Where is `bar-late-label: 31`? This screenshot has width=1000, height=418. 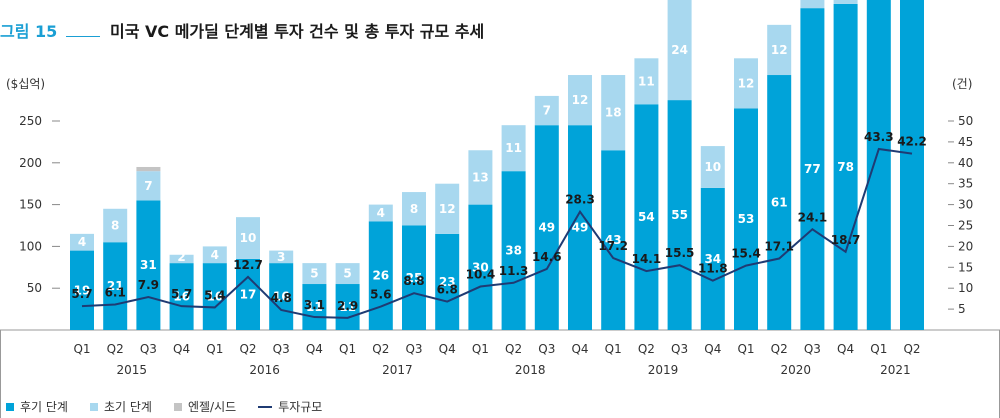 bar-late-label: 31 is located at coordinates (148, 265).